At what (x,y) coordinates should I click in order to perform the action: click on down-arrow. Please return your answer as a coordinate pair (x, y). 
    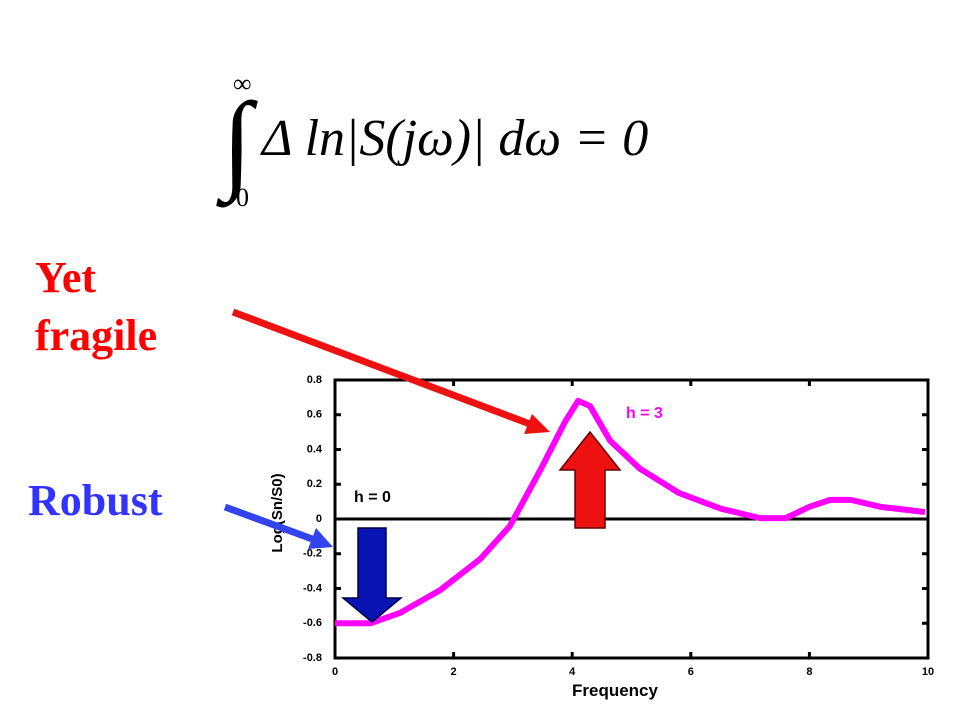
    Looking at the image, I should click on (372, 575).